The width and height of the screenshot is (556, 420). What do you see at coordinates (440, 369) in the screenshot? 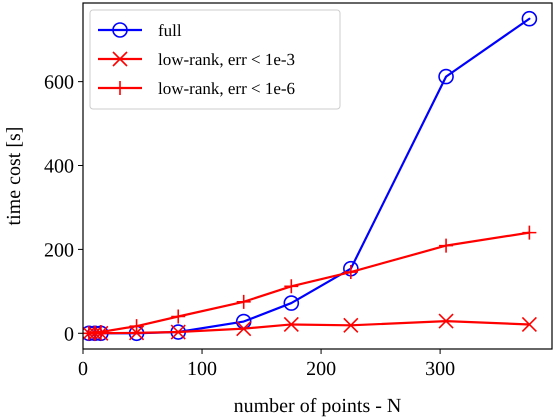
I see `x-tick-label: 300` at bounding box center [440, 369].